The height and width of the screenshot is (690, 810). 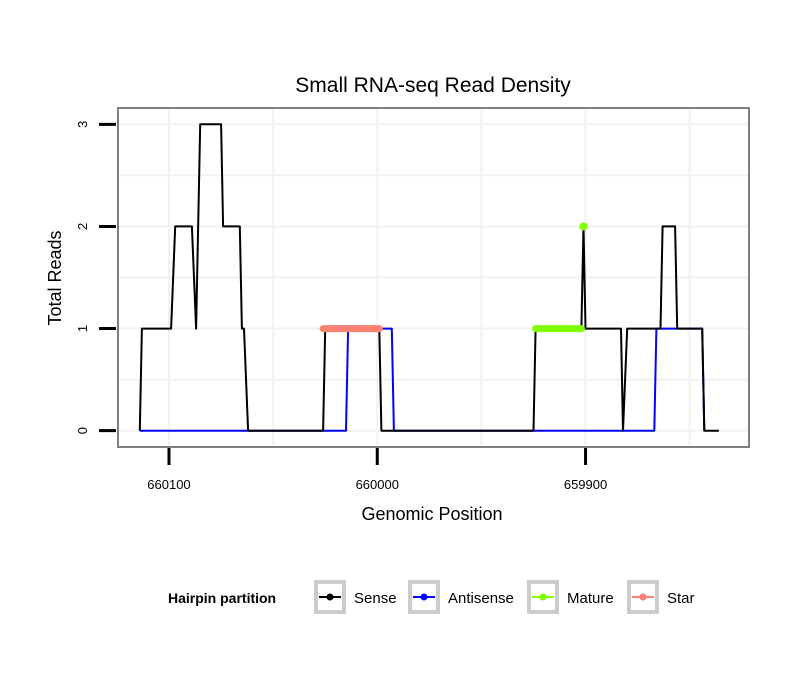 What do you see at coordinates (481, 598) in the screenshot?
I see `legend-label: Antisense` at bounding box center [481, 598].